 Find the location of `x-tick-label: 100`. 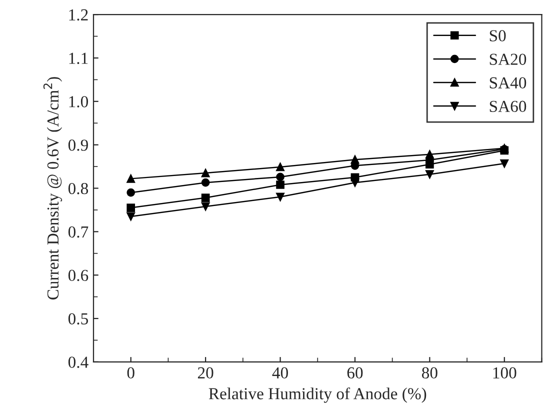

x-tick-label: 100 is located at coordinates (504, 373).